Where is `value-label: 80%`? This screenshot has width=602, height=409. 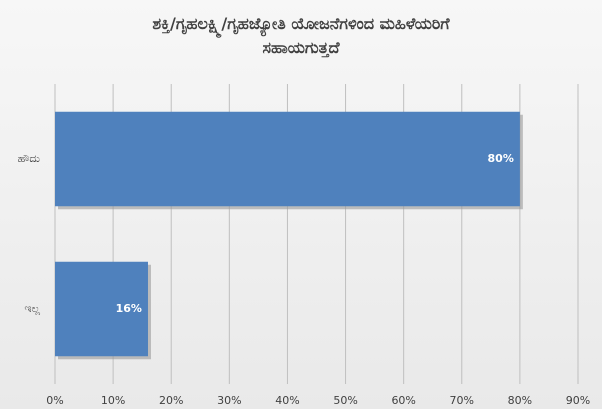
value-label: 80% is located at coordinates (501, 158).